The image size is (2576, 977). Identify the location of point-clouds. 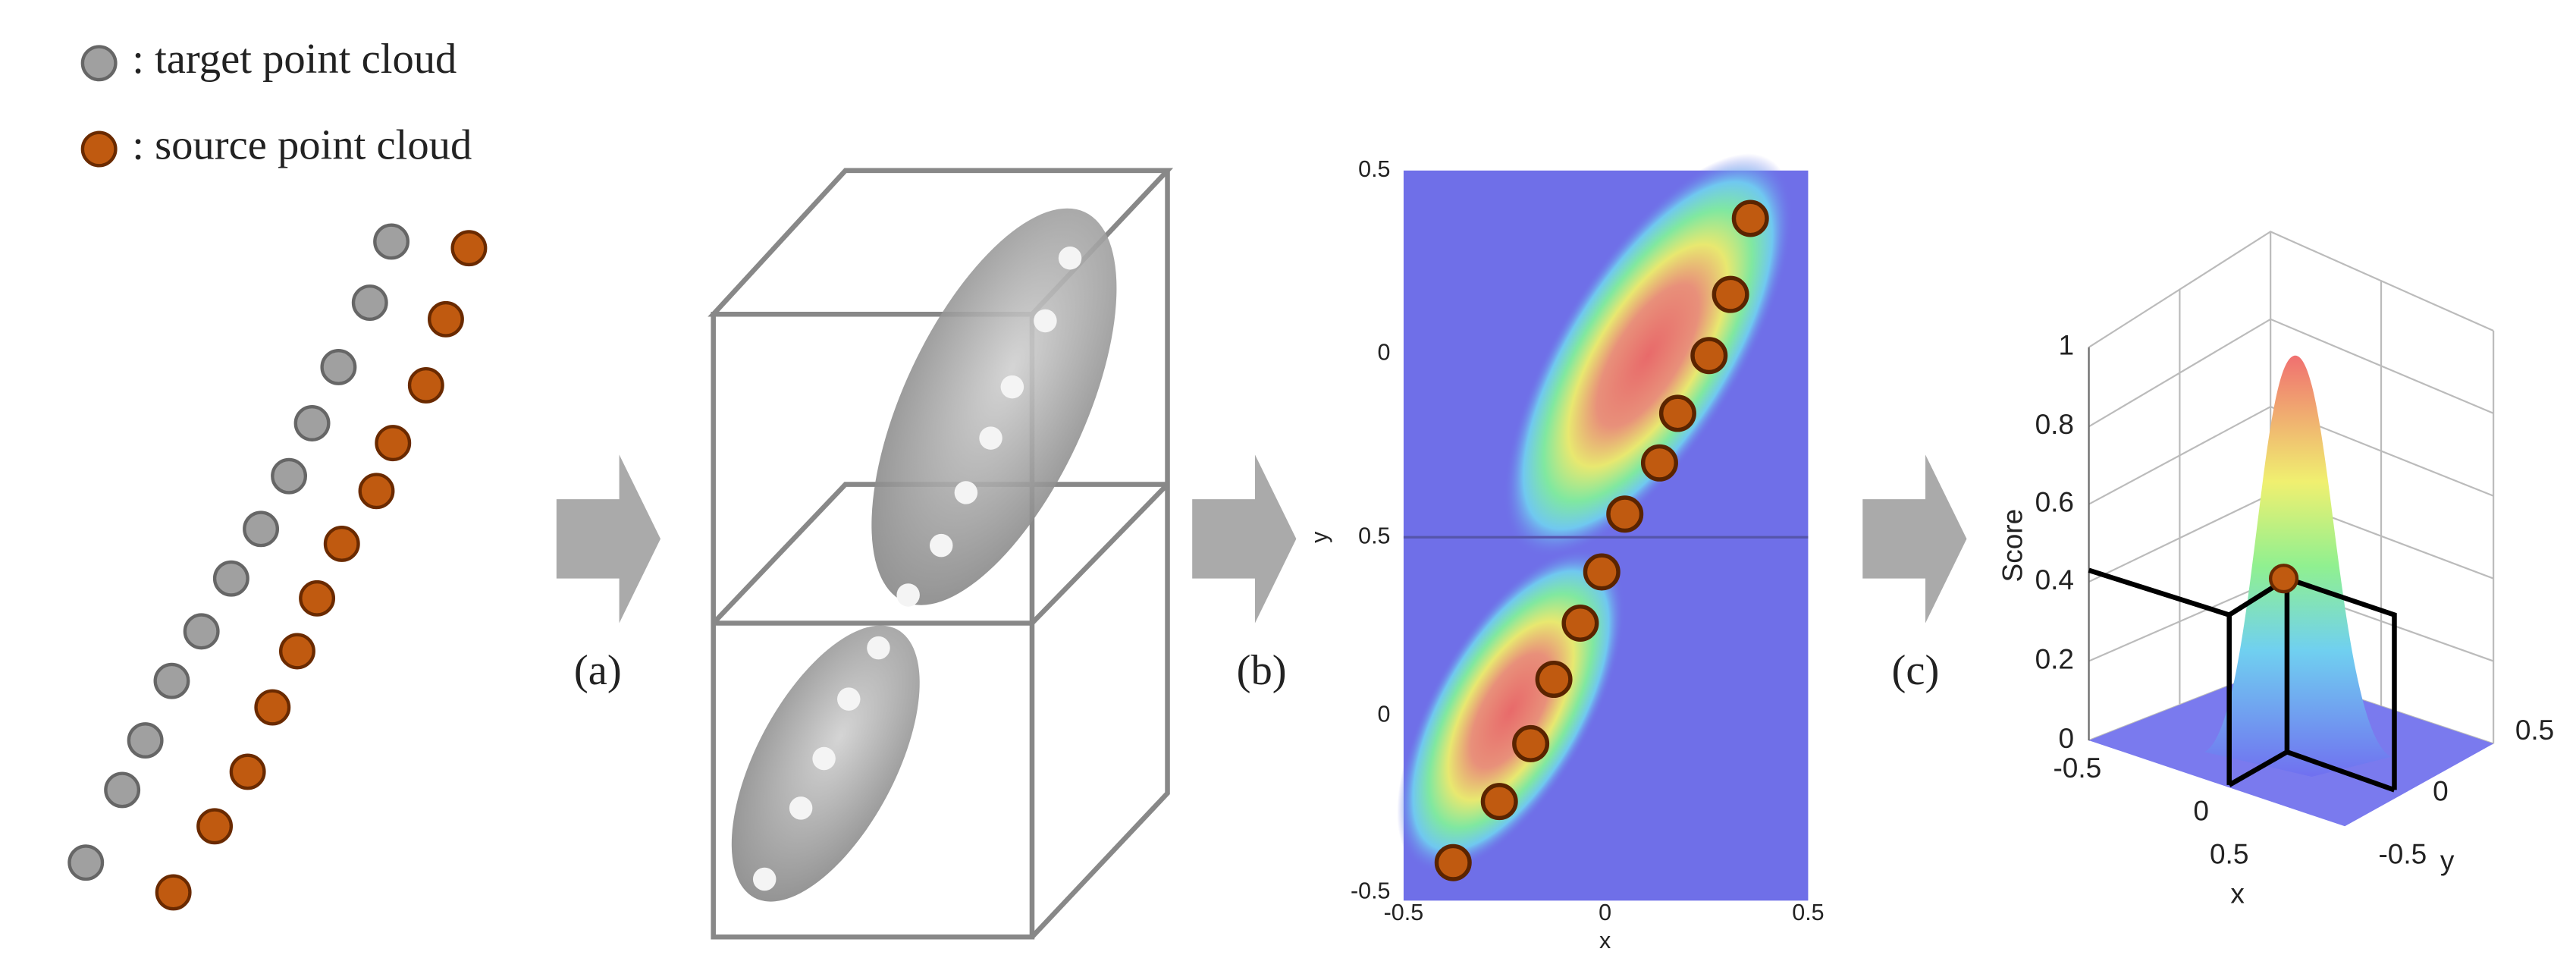
(277, 567).